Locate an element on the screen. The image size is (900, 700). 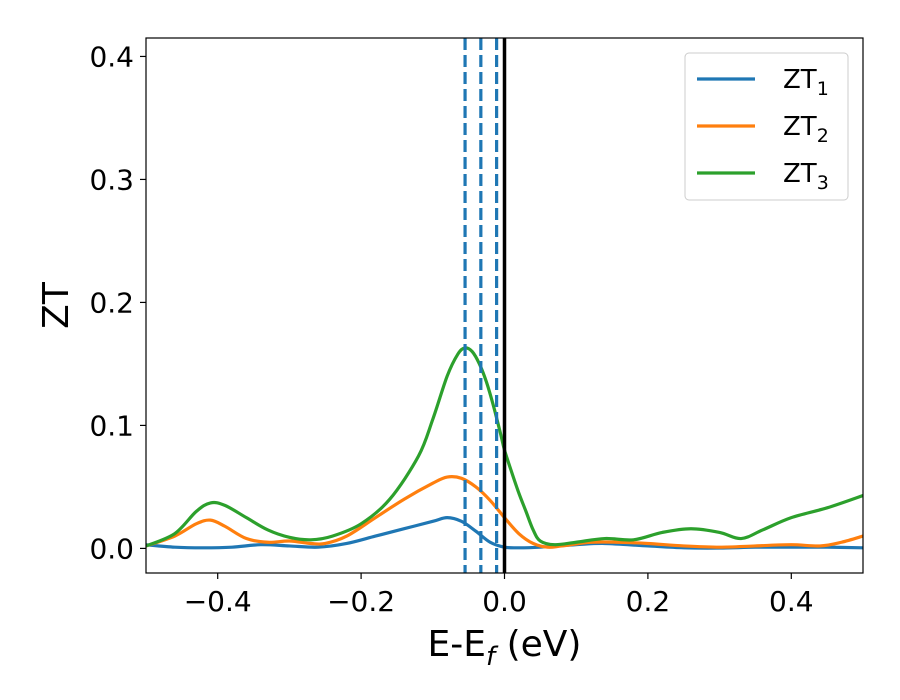
legend-label-zt2: ZT2 is located at coordinates (806, 129).